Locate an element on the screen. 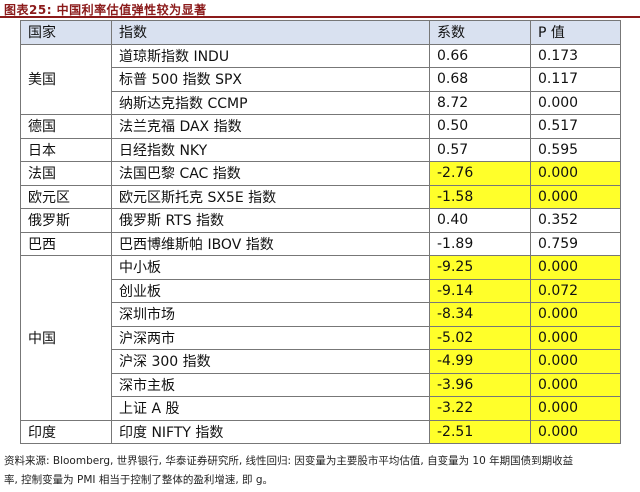  table-row: 上证 A 股 -3.22 0.000 is located at coordinates (321, 408).